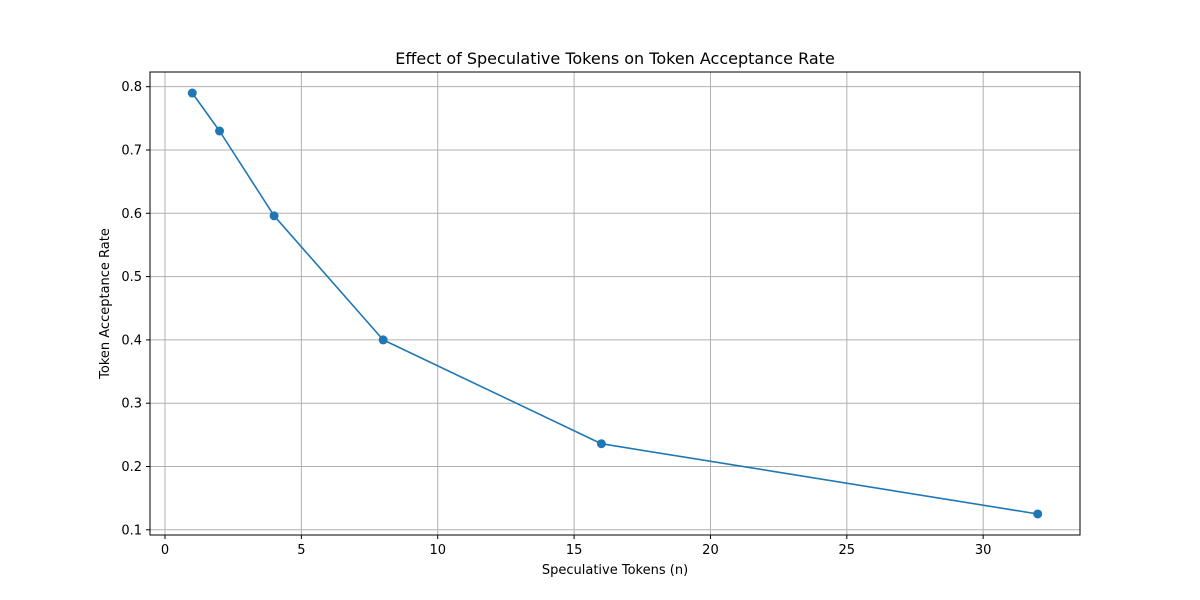  What do you see at coordinates (165, 550) in the screenshot?
I see `x-tick-label: 0` at bounding box center [165, 550].